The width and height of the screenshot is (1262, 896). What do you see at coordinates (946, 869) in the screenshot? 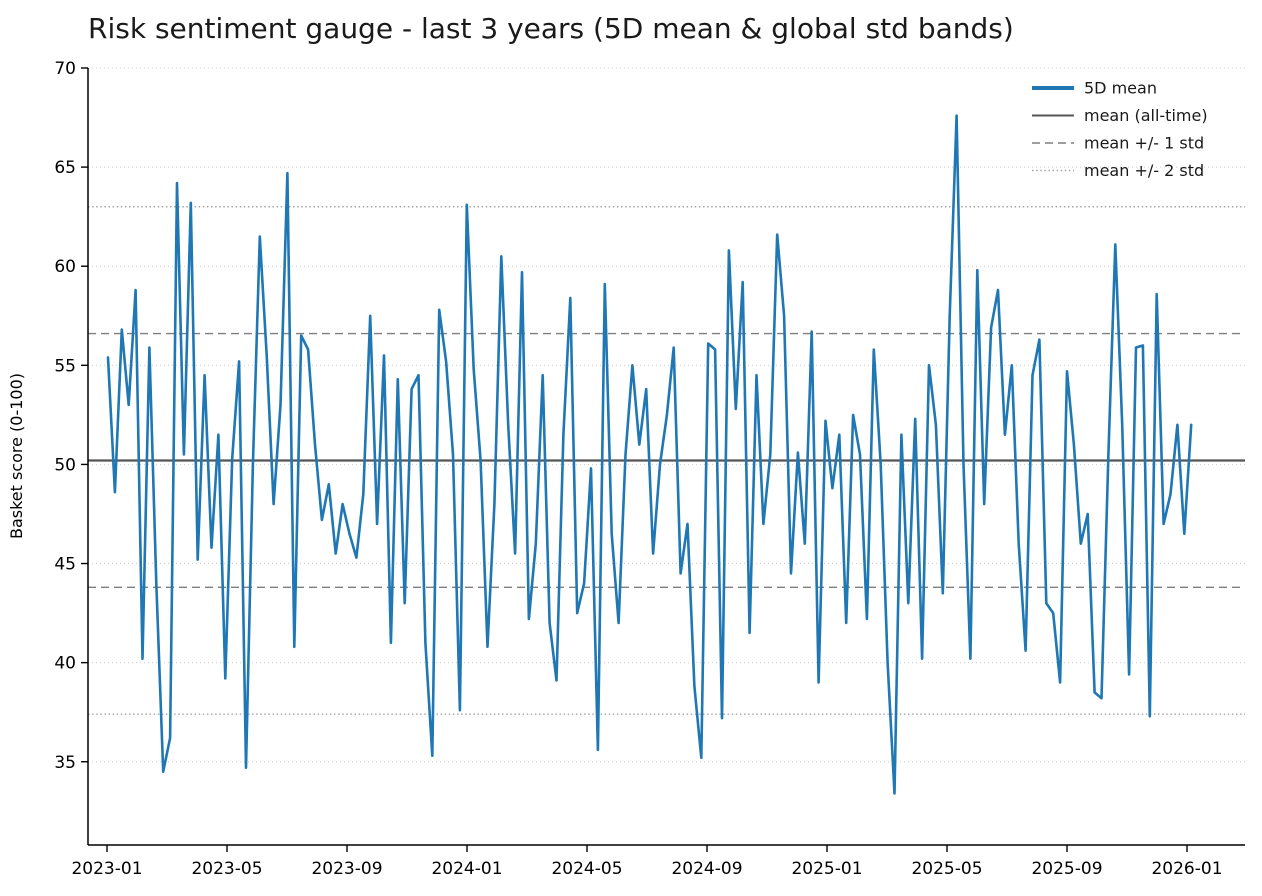
I see `x-tick-label: 2025-05` at bounding box center [946, 869].